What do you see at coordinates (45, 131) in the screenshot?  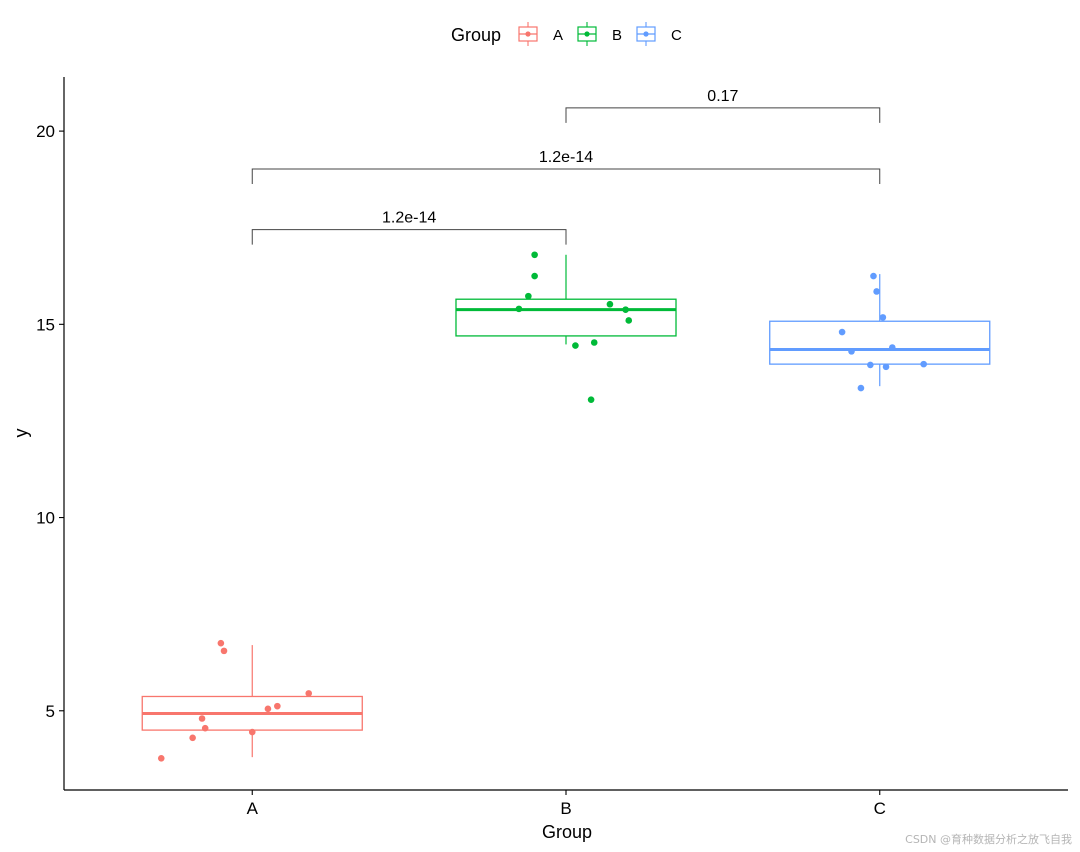 I see `y-tick-label: 20` at bounding box center [45, 131].